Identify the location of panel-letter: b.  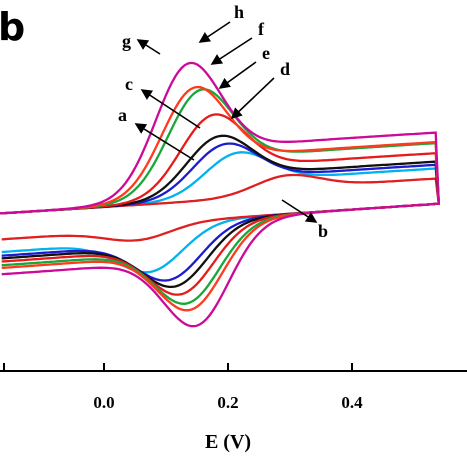
(12, 27).